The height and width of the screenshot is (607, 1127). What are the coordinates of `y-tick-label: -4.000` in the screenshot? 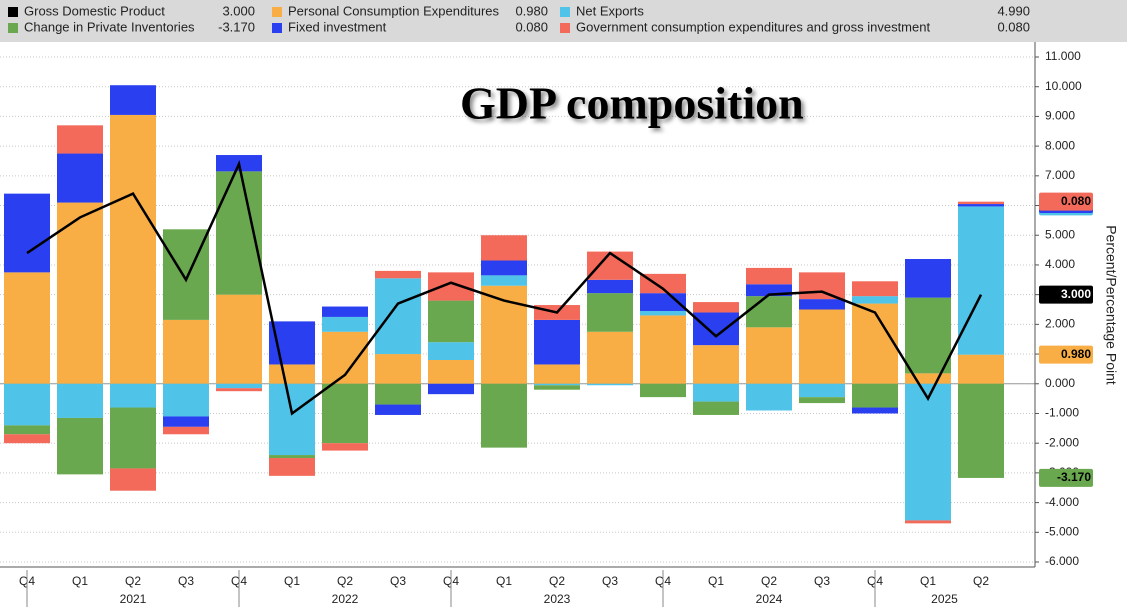 It's located at (1062, 502).